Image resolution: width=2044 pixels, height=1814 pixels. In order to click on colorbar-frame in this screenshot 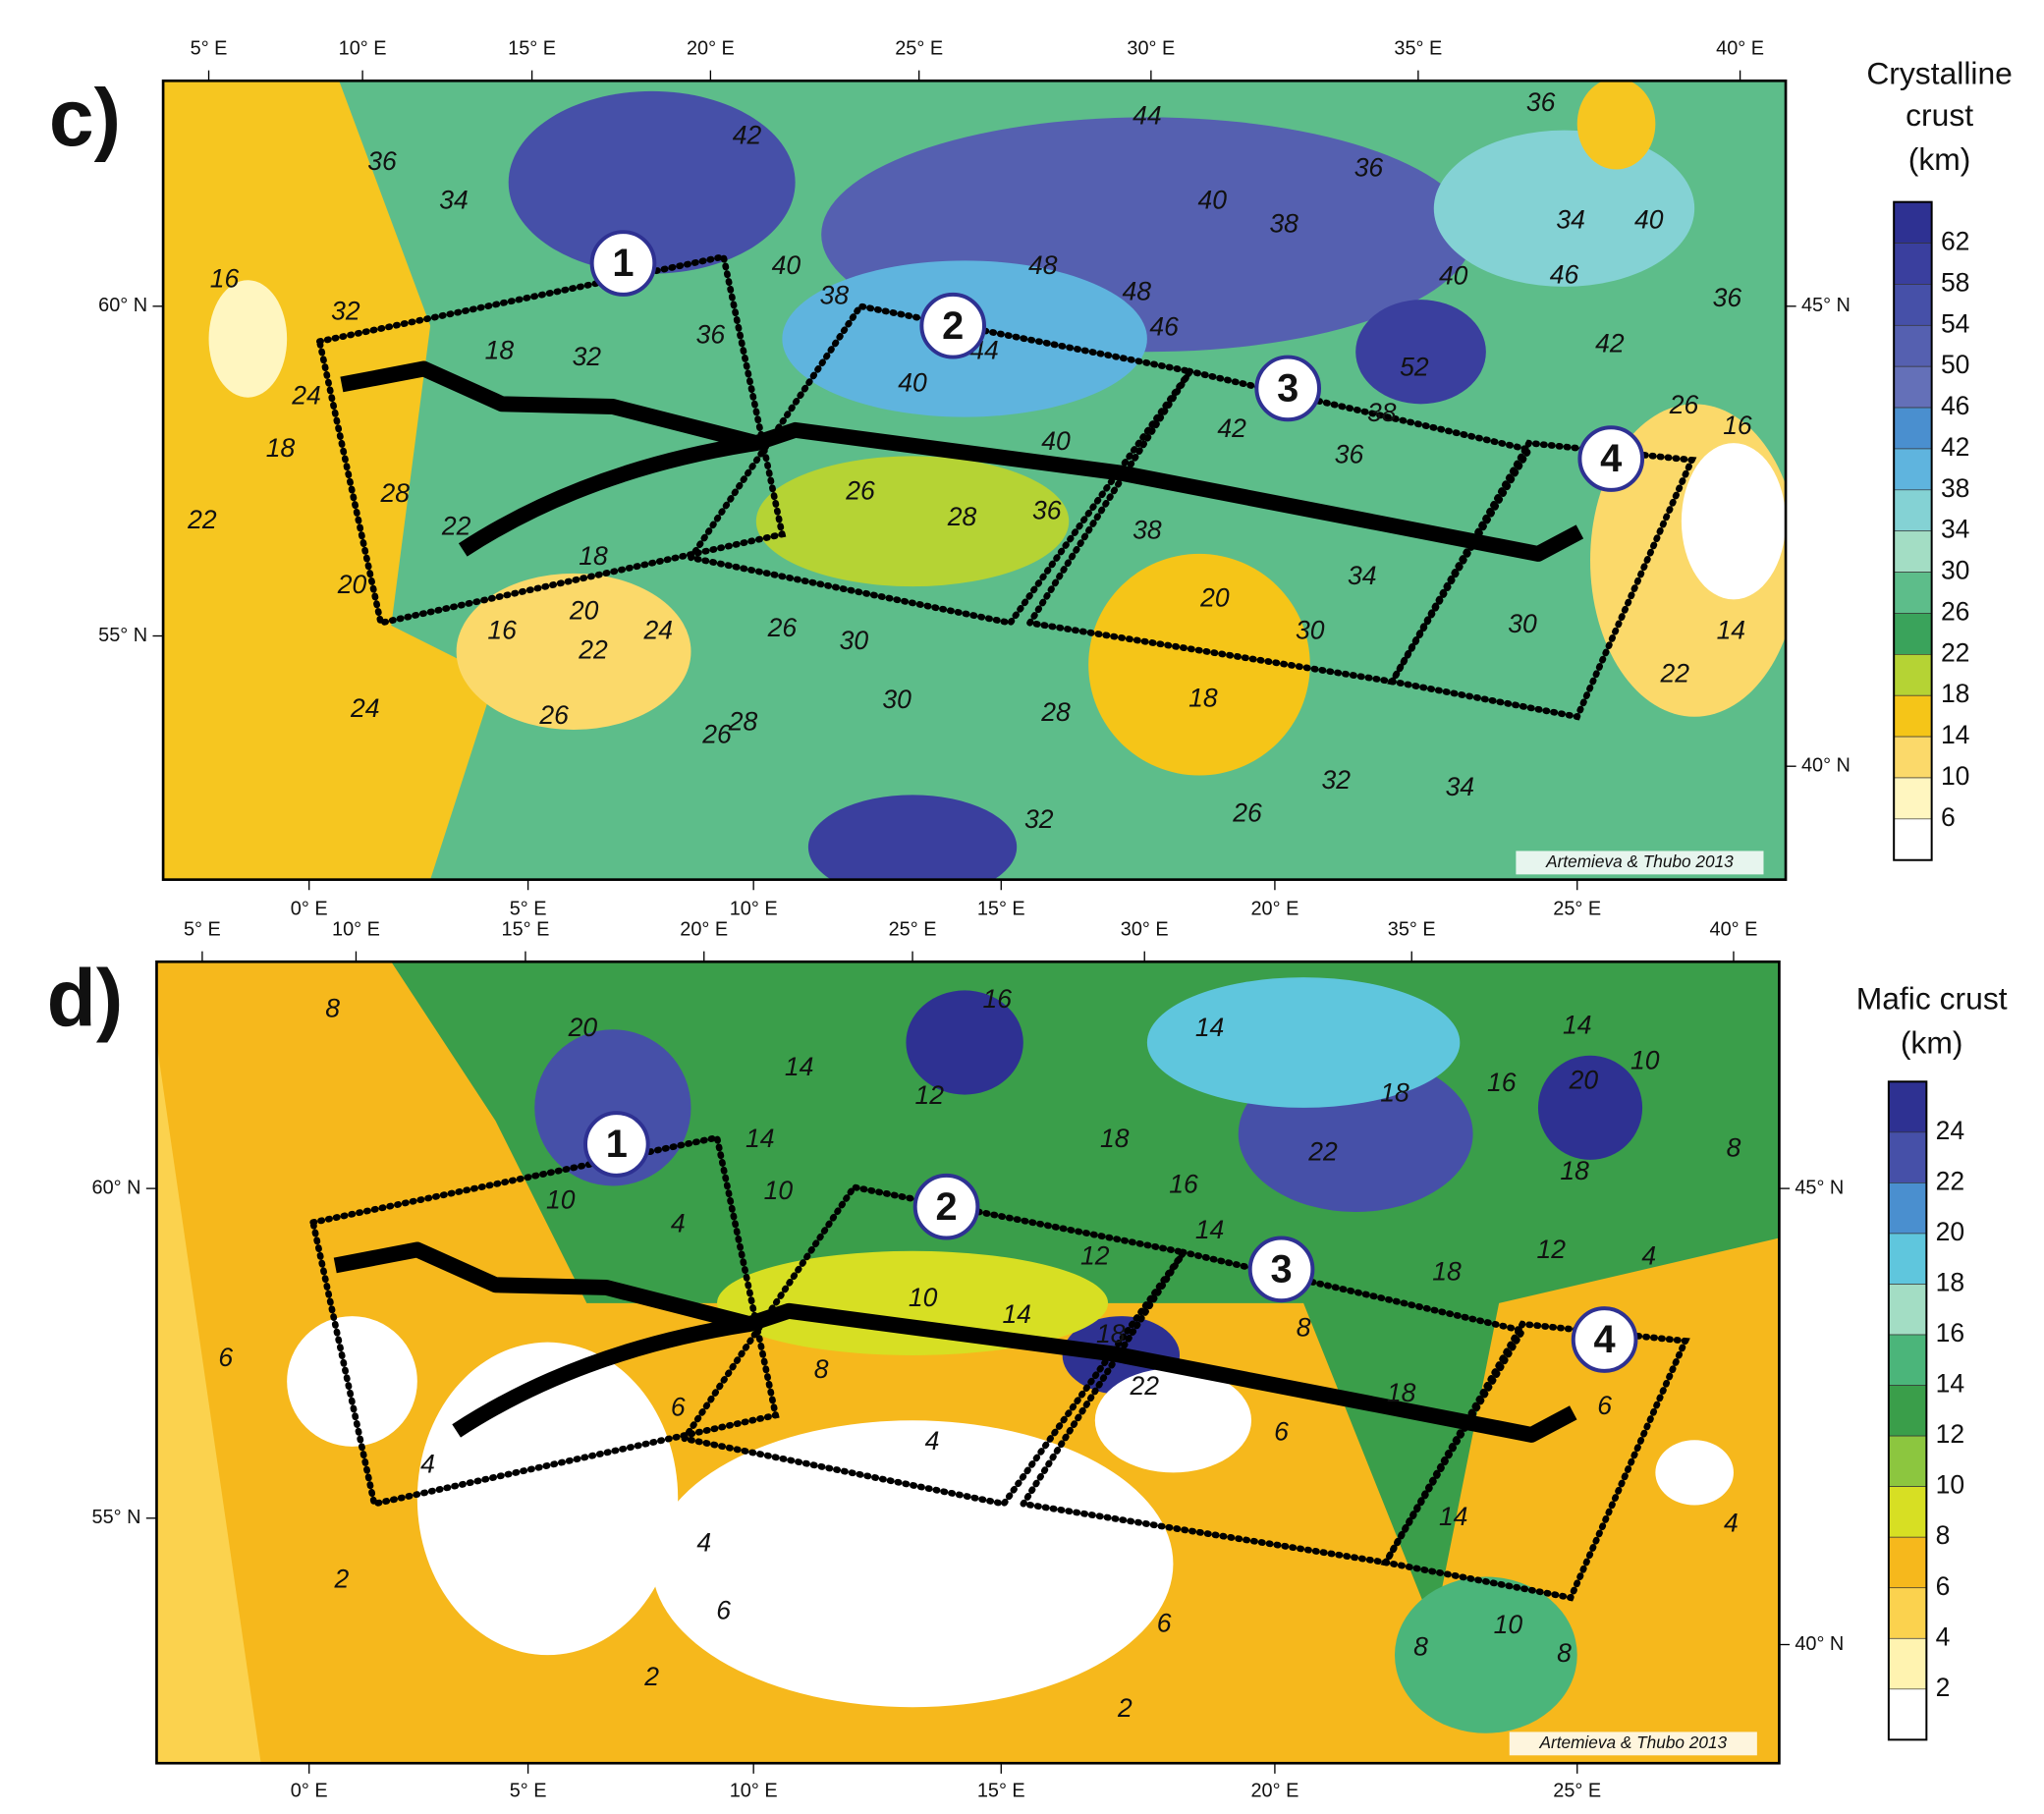, I will do `click(1907, 1410)`.